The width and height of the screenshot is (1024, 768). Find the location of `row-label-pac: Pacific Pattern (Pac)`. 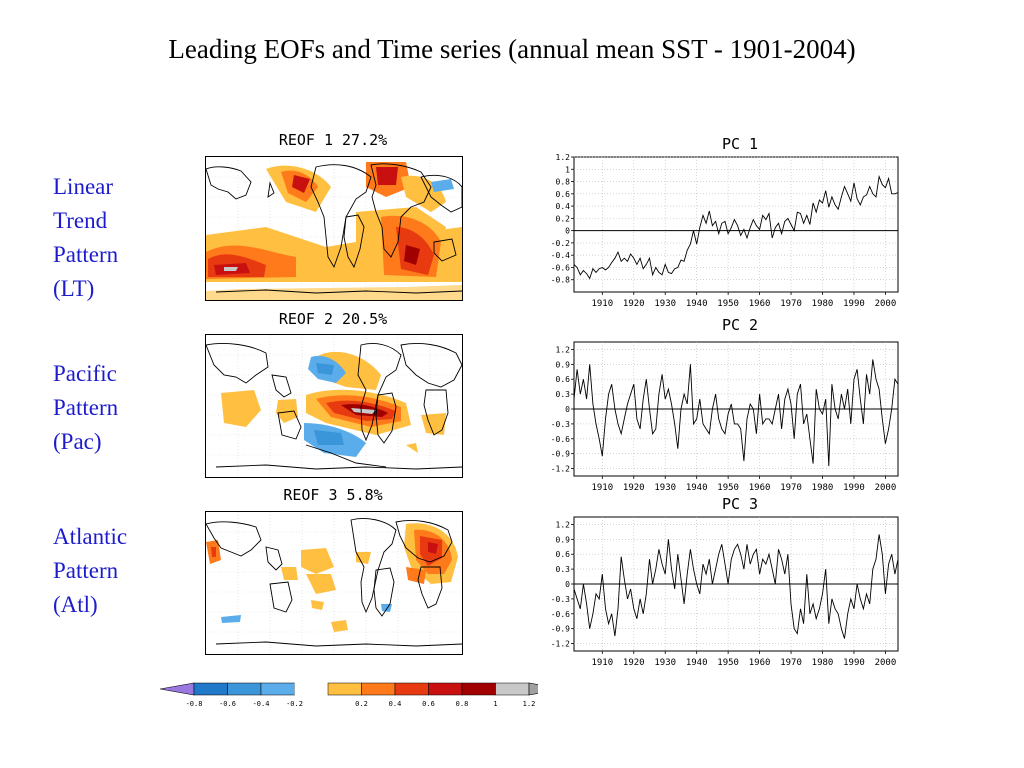

row-label-pac: Pacific Pattern (Pac) is located at coordinates (85, 408).